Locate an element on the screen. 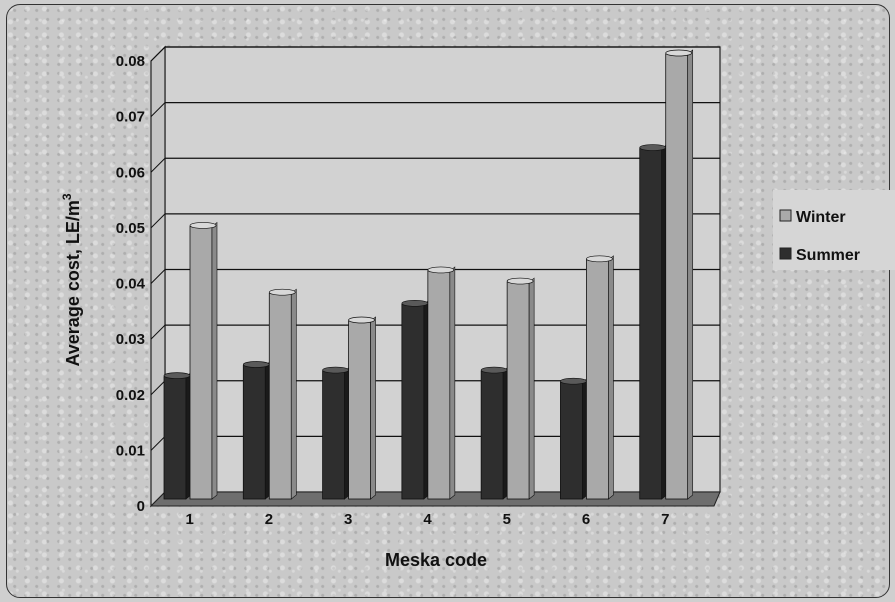  x-tick-label: 6 is located at coordinates (586, 519).